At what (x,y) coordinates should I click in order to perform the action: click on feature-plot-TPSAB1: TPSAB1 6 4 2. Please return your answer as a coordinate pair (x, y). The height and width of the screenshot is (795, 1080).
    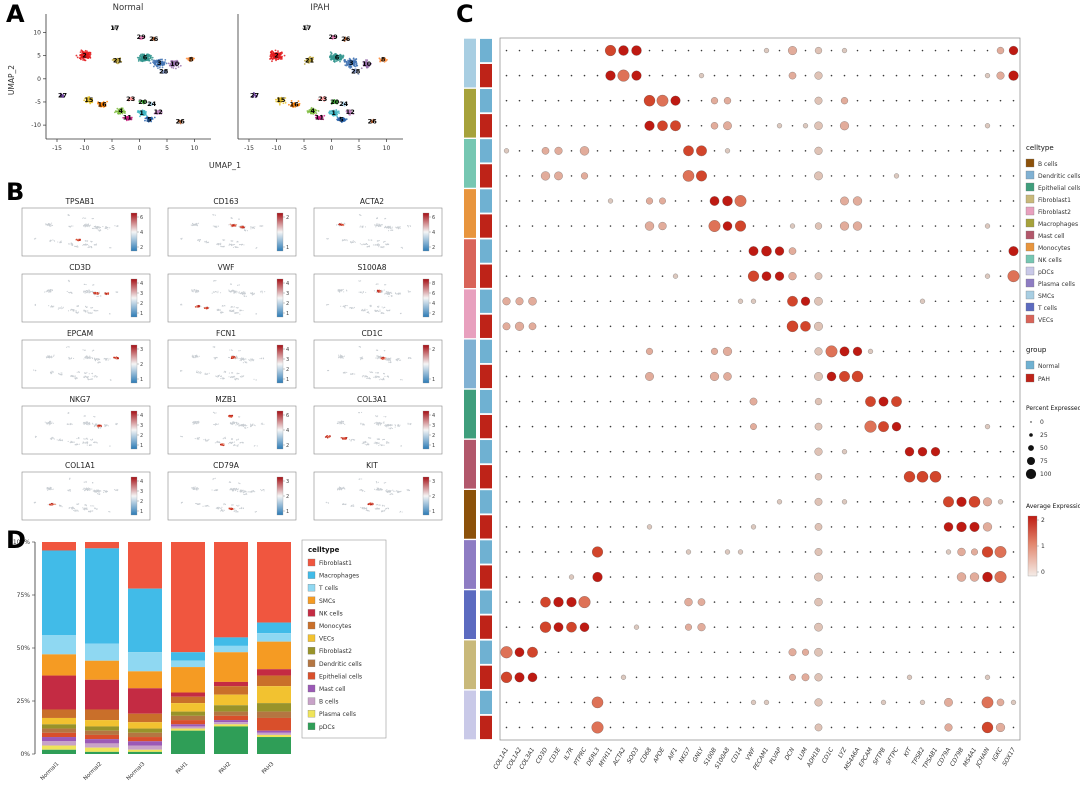
    Looking at the image, I should click on (86, 227).